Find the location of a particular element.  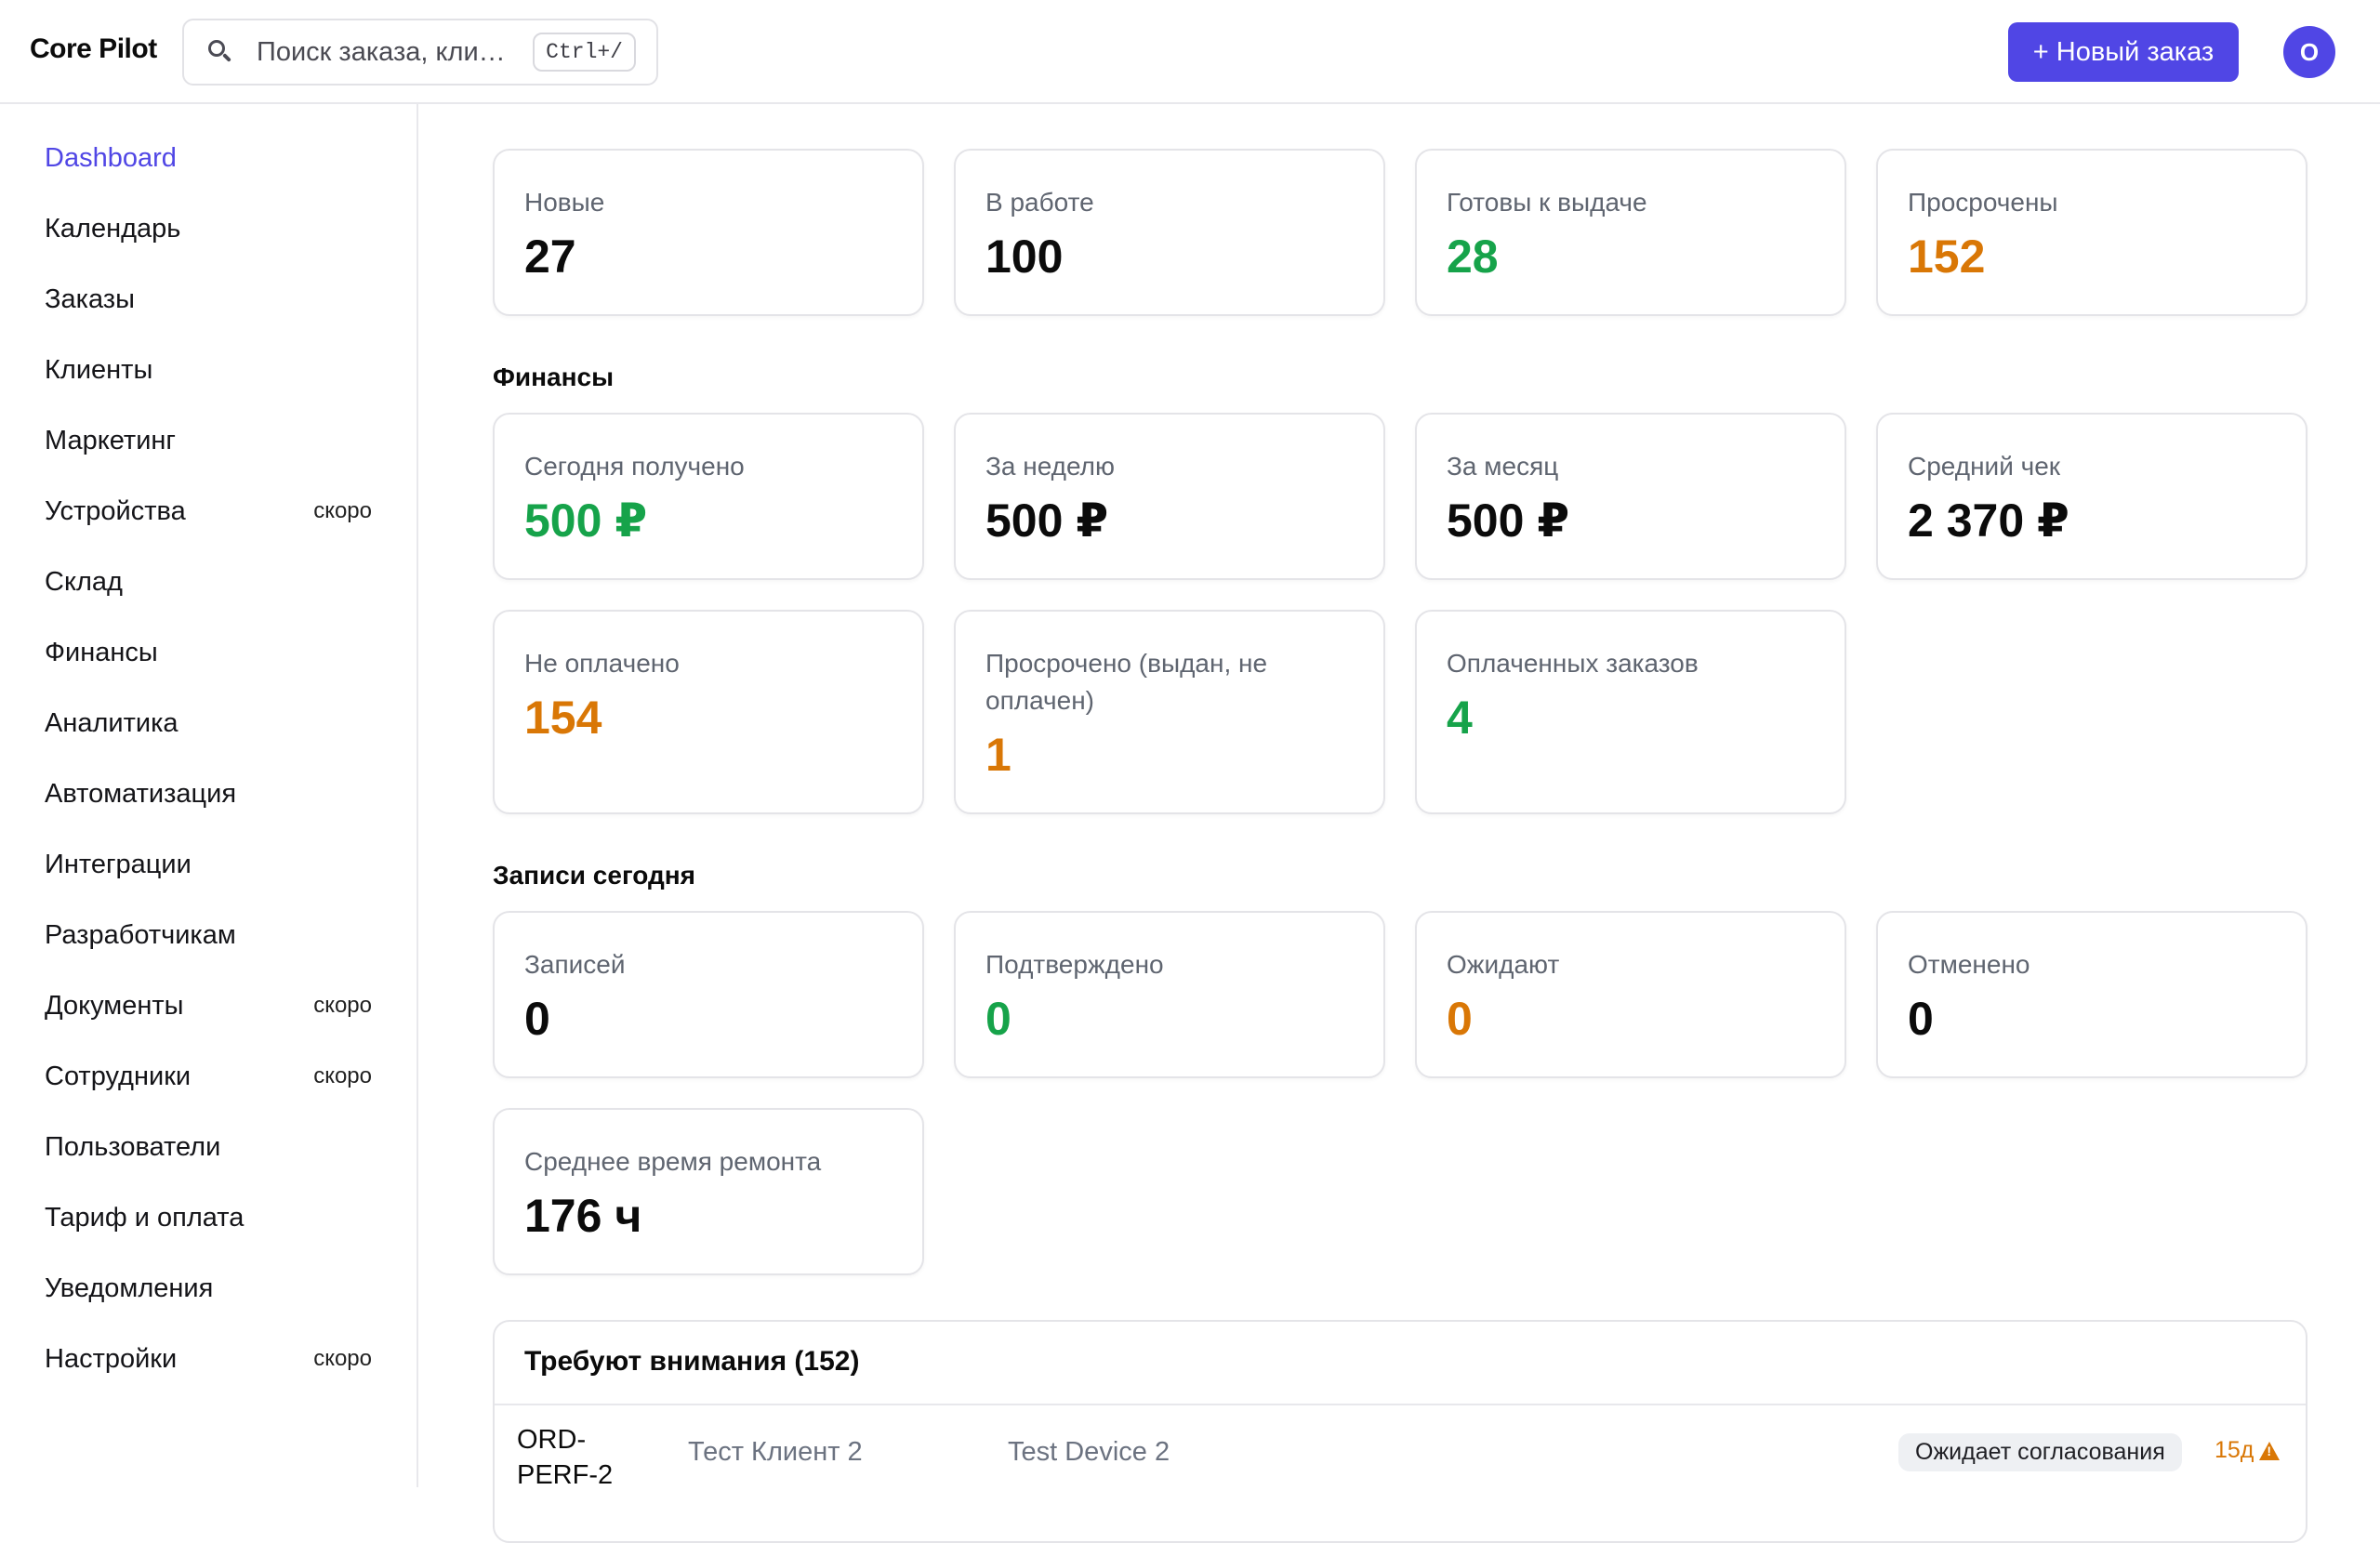

finance-card-today: Сегодня получено 500 ₽ is located at coordinates (708, 496).